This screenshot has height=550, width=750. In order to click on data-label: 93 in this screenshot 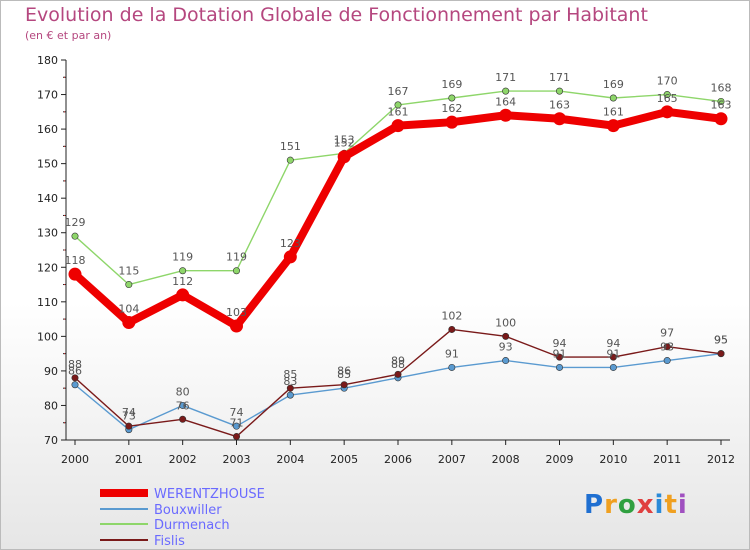, I will do `click(667, 347)`.